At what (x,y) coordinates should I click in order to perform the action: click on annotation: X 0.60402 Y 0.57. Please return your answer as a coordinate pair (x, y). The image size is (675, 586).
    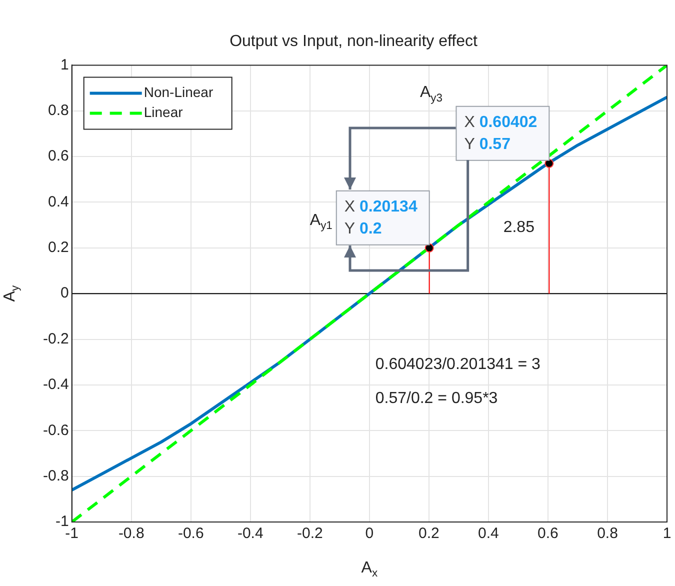
    Looking at the image, I should click on (501, 133).